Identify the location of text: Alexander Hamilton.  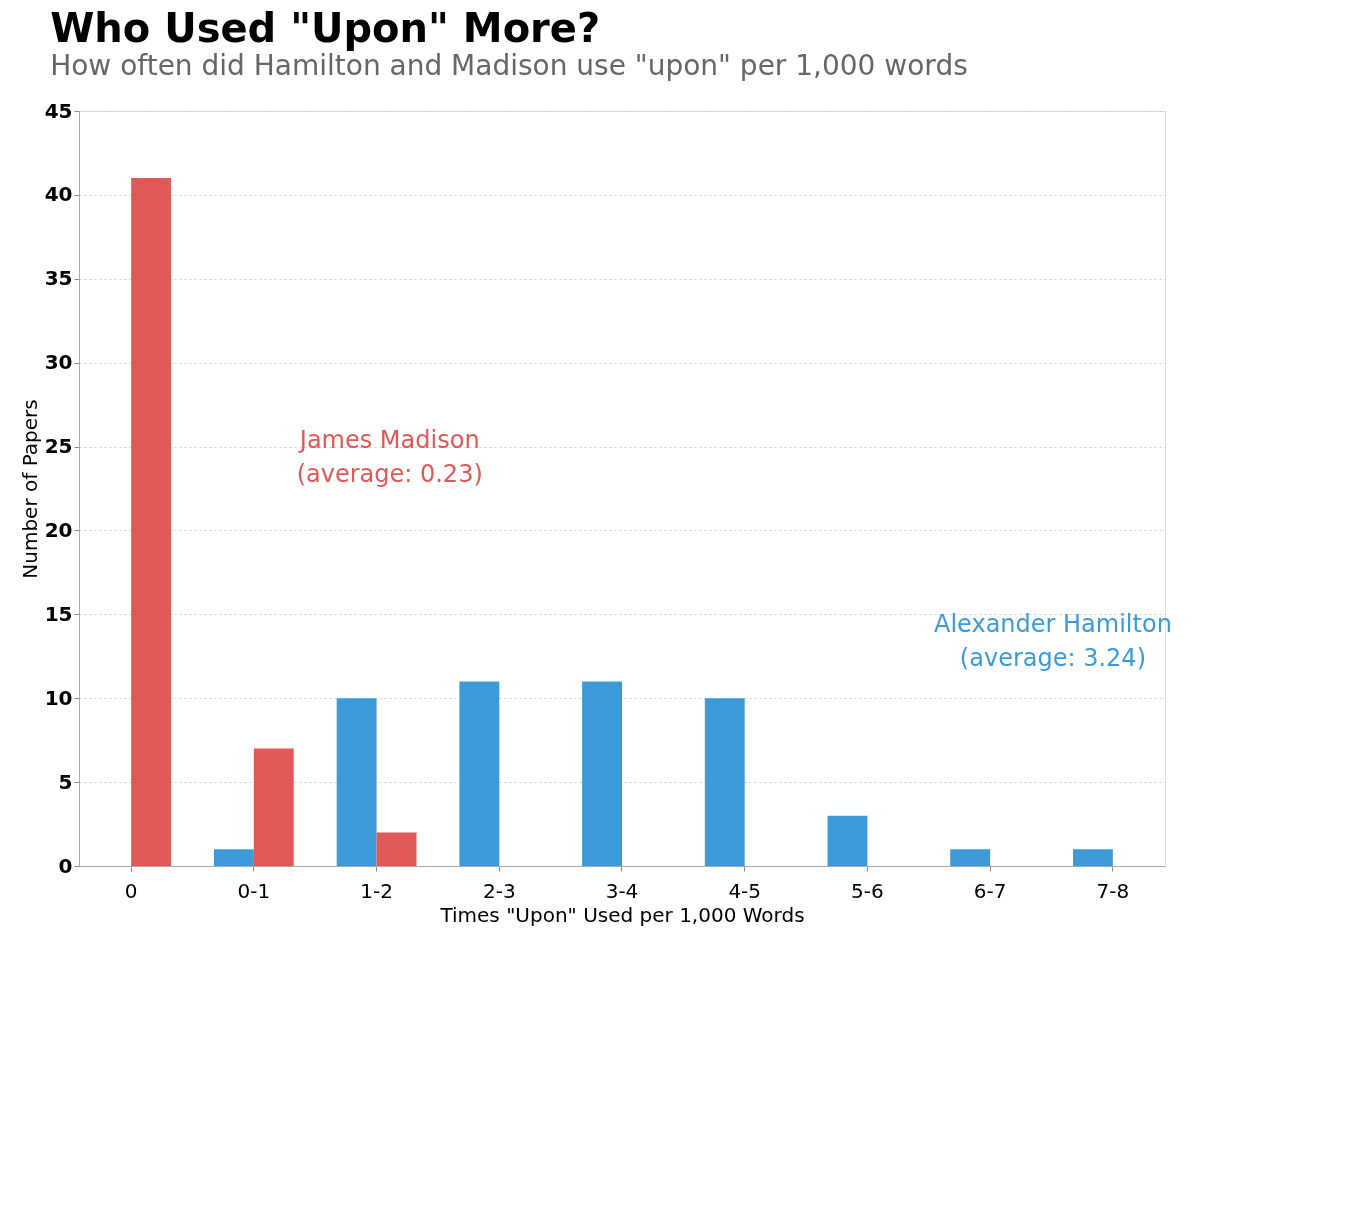
(1053, 623).